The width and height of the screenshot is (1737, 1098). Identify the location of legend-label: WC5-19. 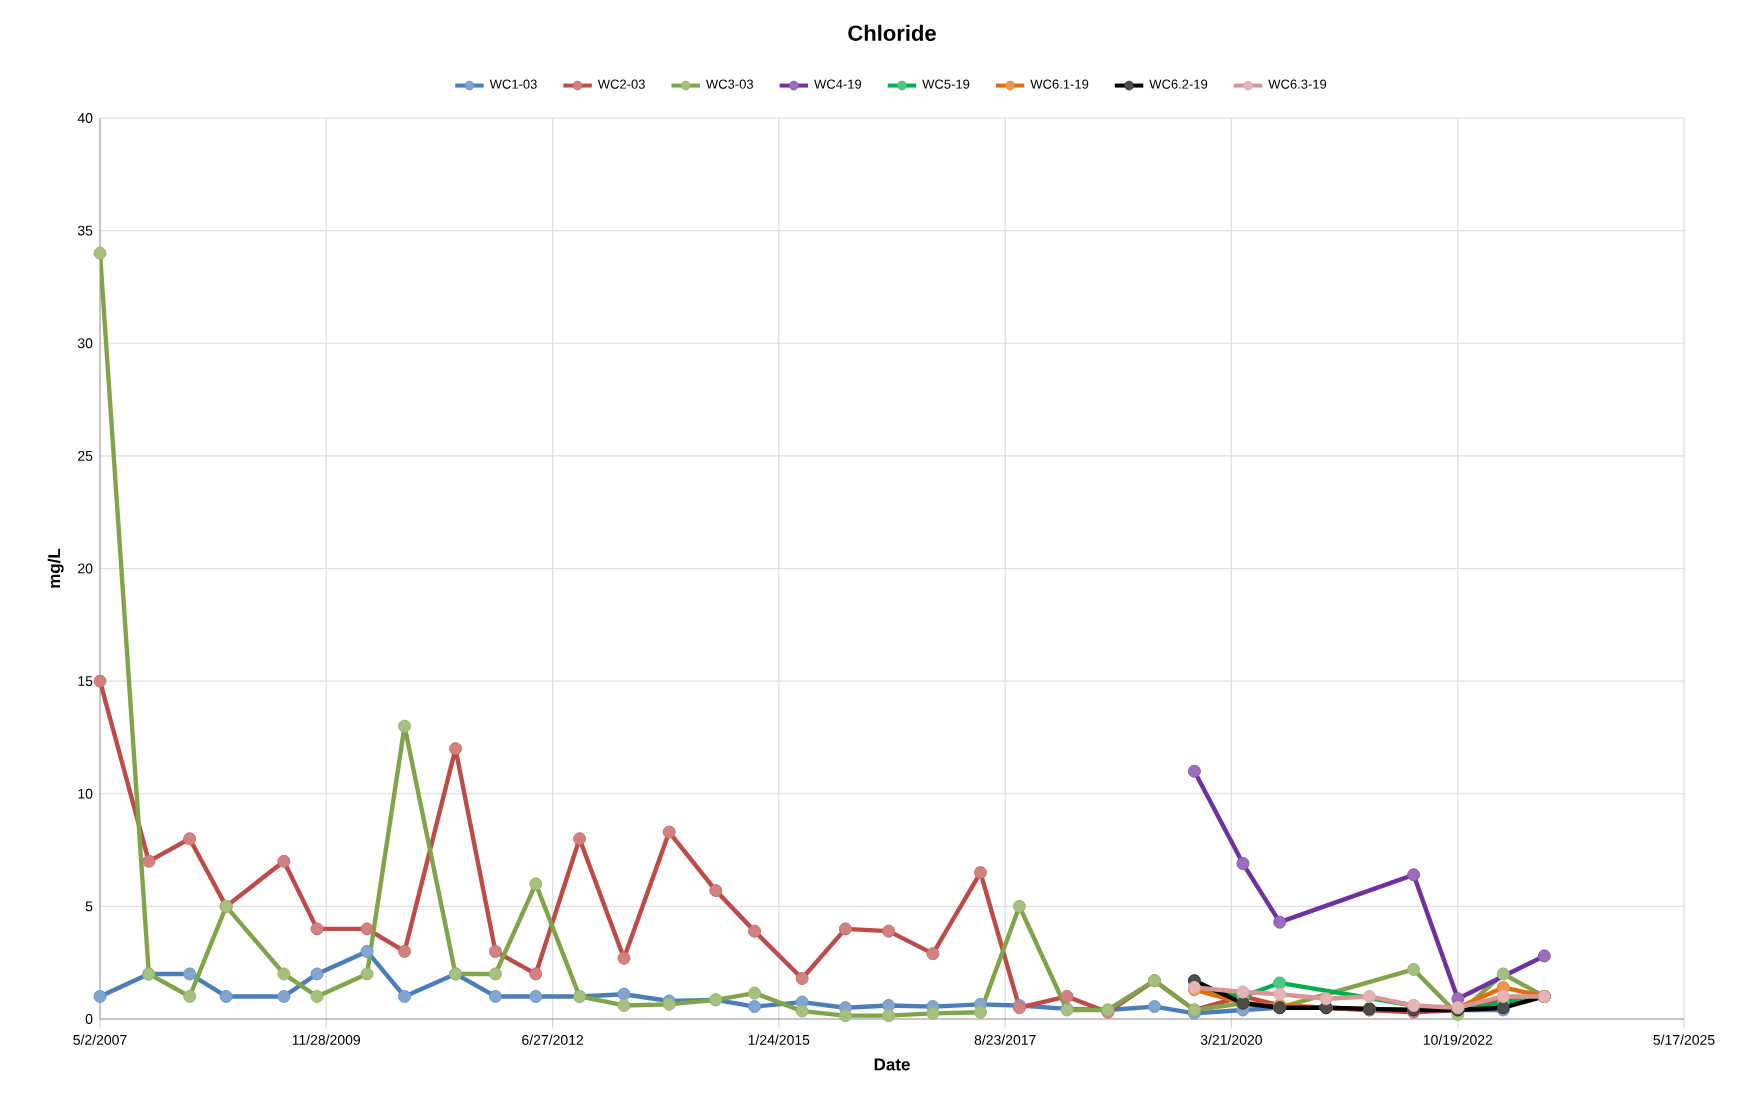
(946, 84).